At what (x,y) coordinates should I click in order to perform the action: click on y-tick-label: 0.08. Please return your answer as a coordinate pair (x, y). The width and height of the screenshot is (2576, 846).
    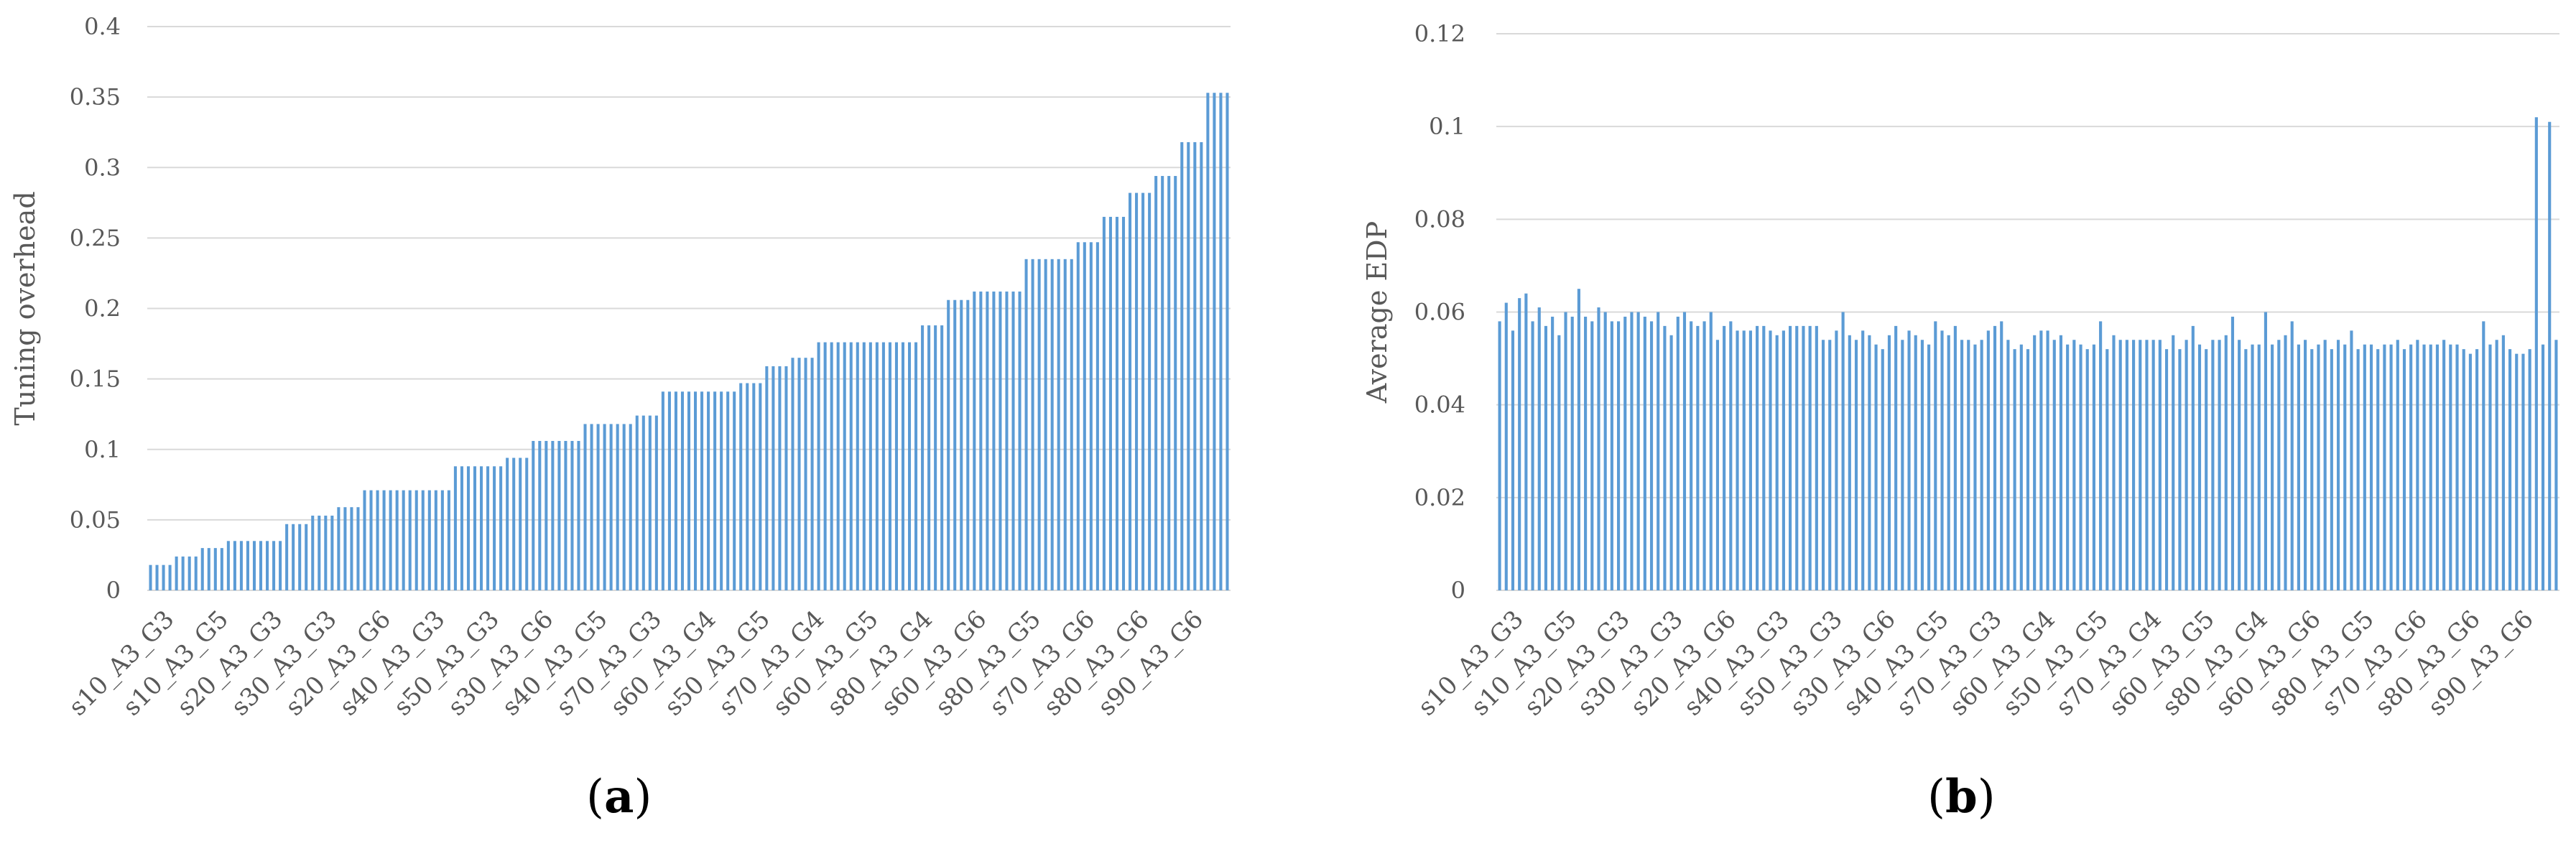
    Looking at the image, I should click on (1439, 219).